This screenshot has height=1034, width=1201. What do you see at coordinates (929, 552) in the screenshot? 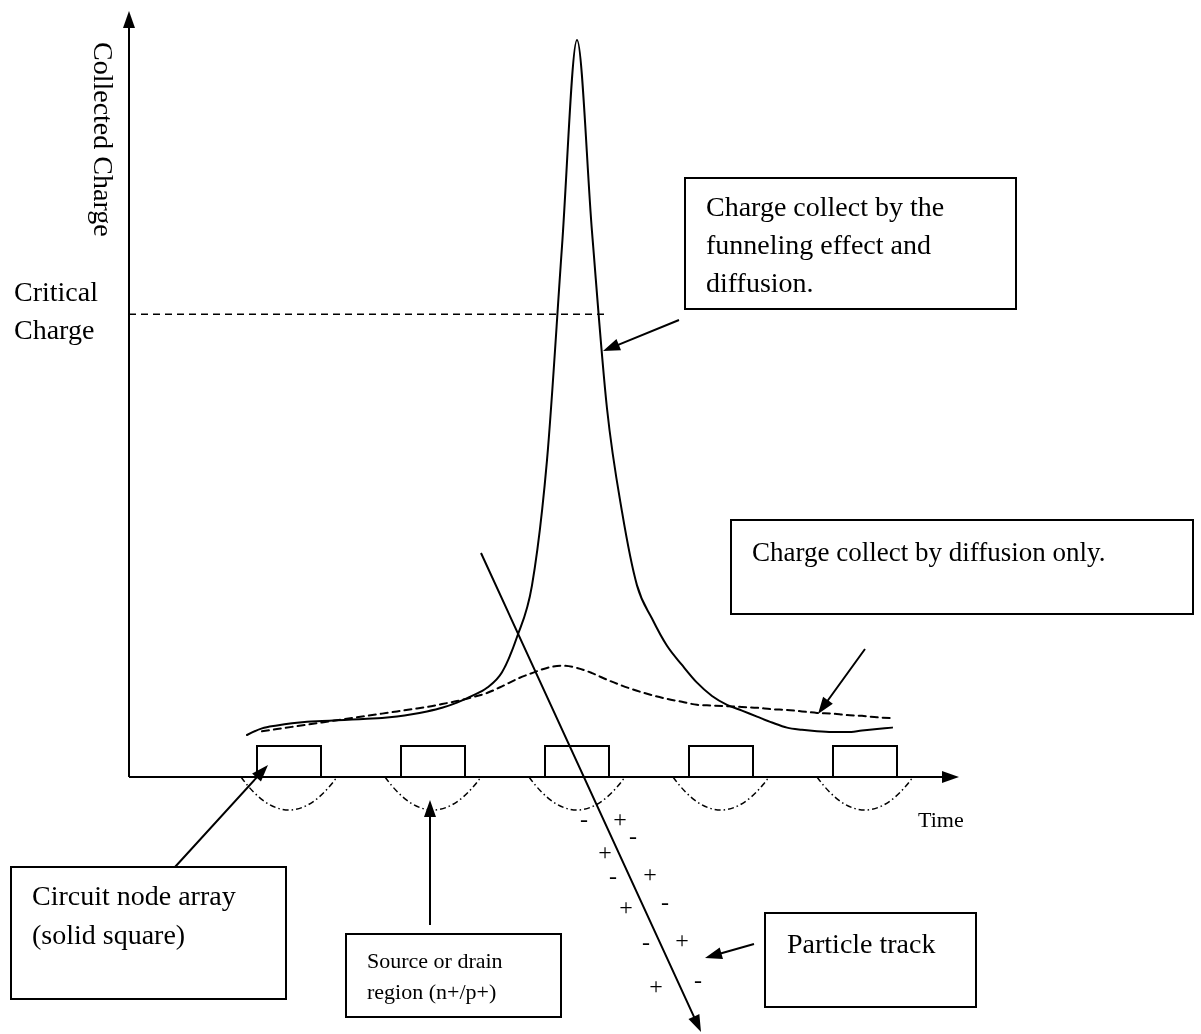
I see `annotation: Charge collect by diffusion only.` at bounding box center [929, 552].